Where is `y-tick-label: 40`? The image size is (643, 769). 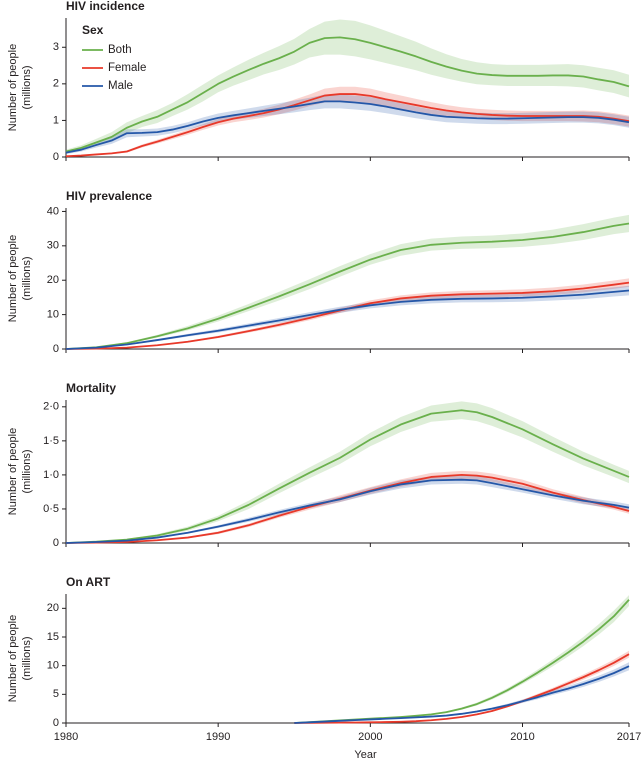 y-tick-label: 40 is located at coordinates (53, 211).